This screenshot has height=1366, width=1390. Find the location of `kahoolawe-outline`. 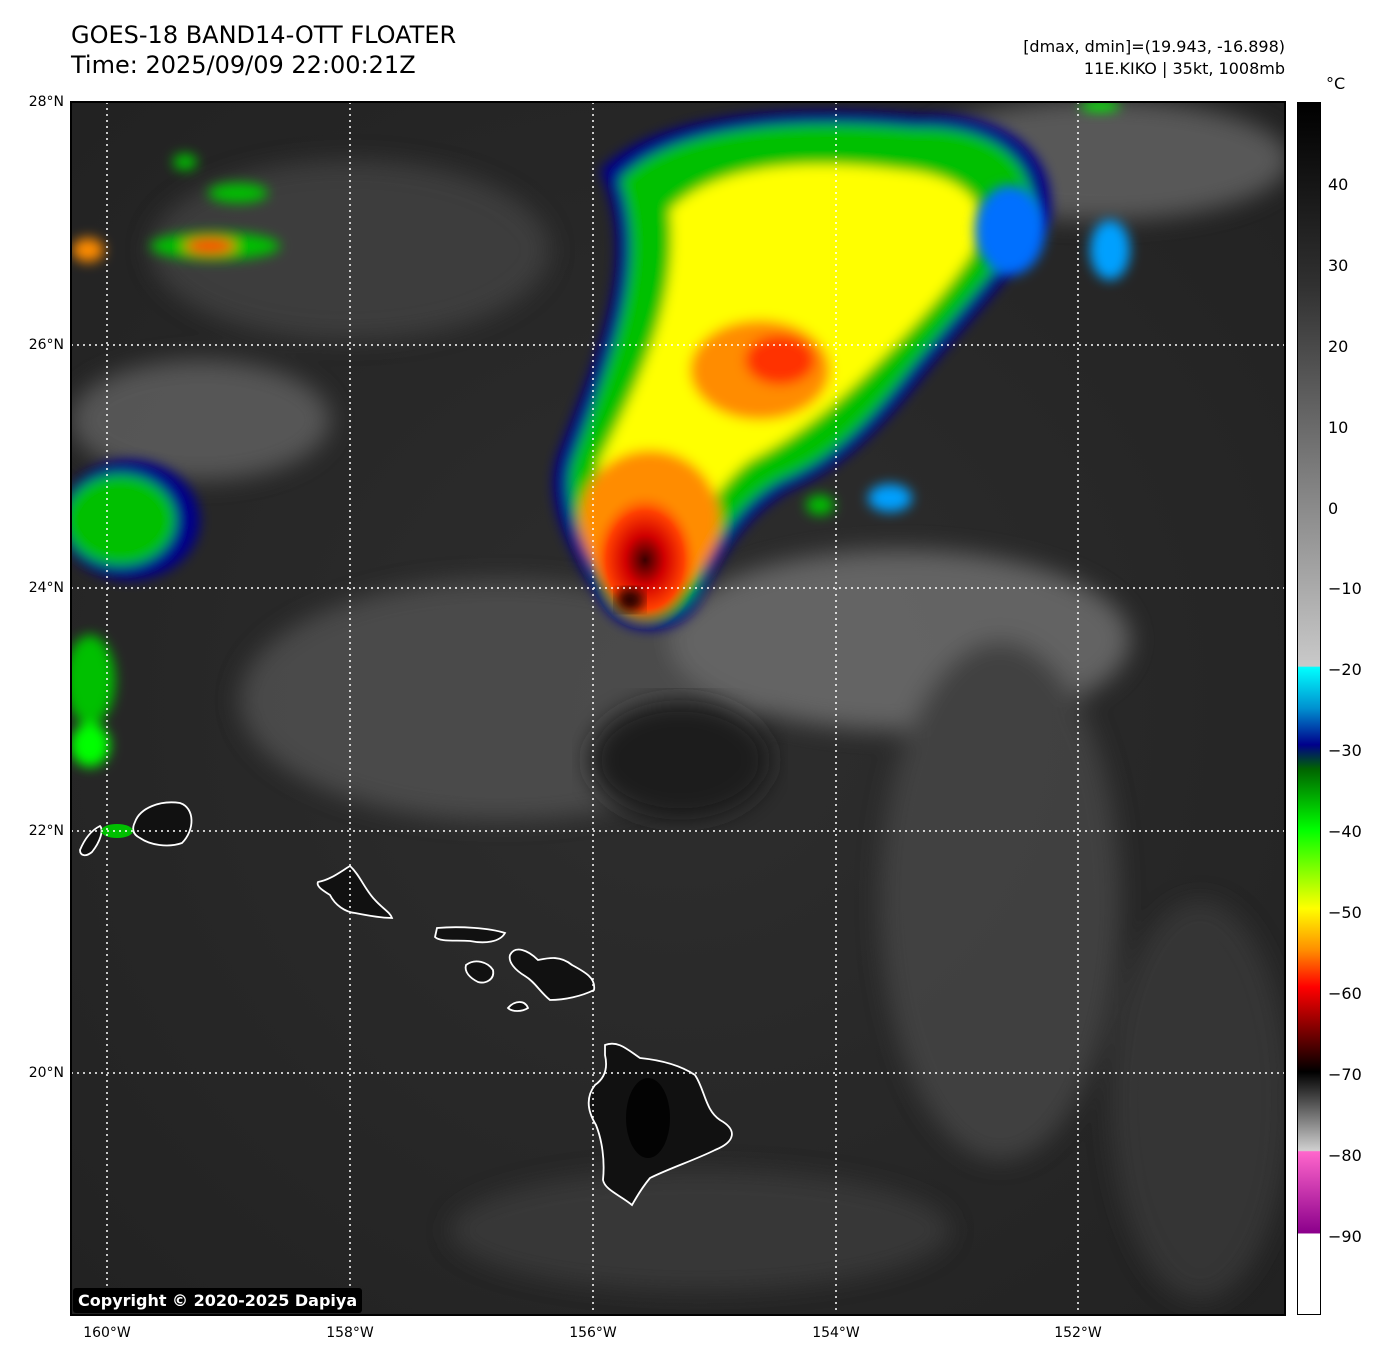

kahoolawe-outline is located at coordinates (518, 1006).